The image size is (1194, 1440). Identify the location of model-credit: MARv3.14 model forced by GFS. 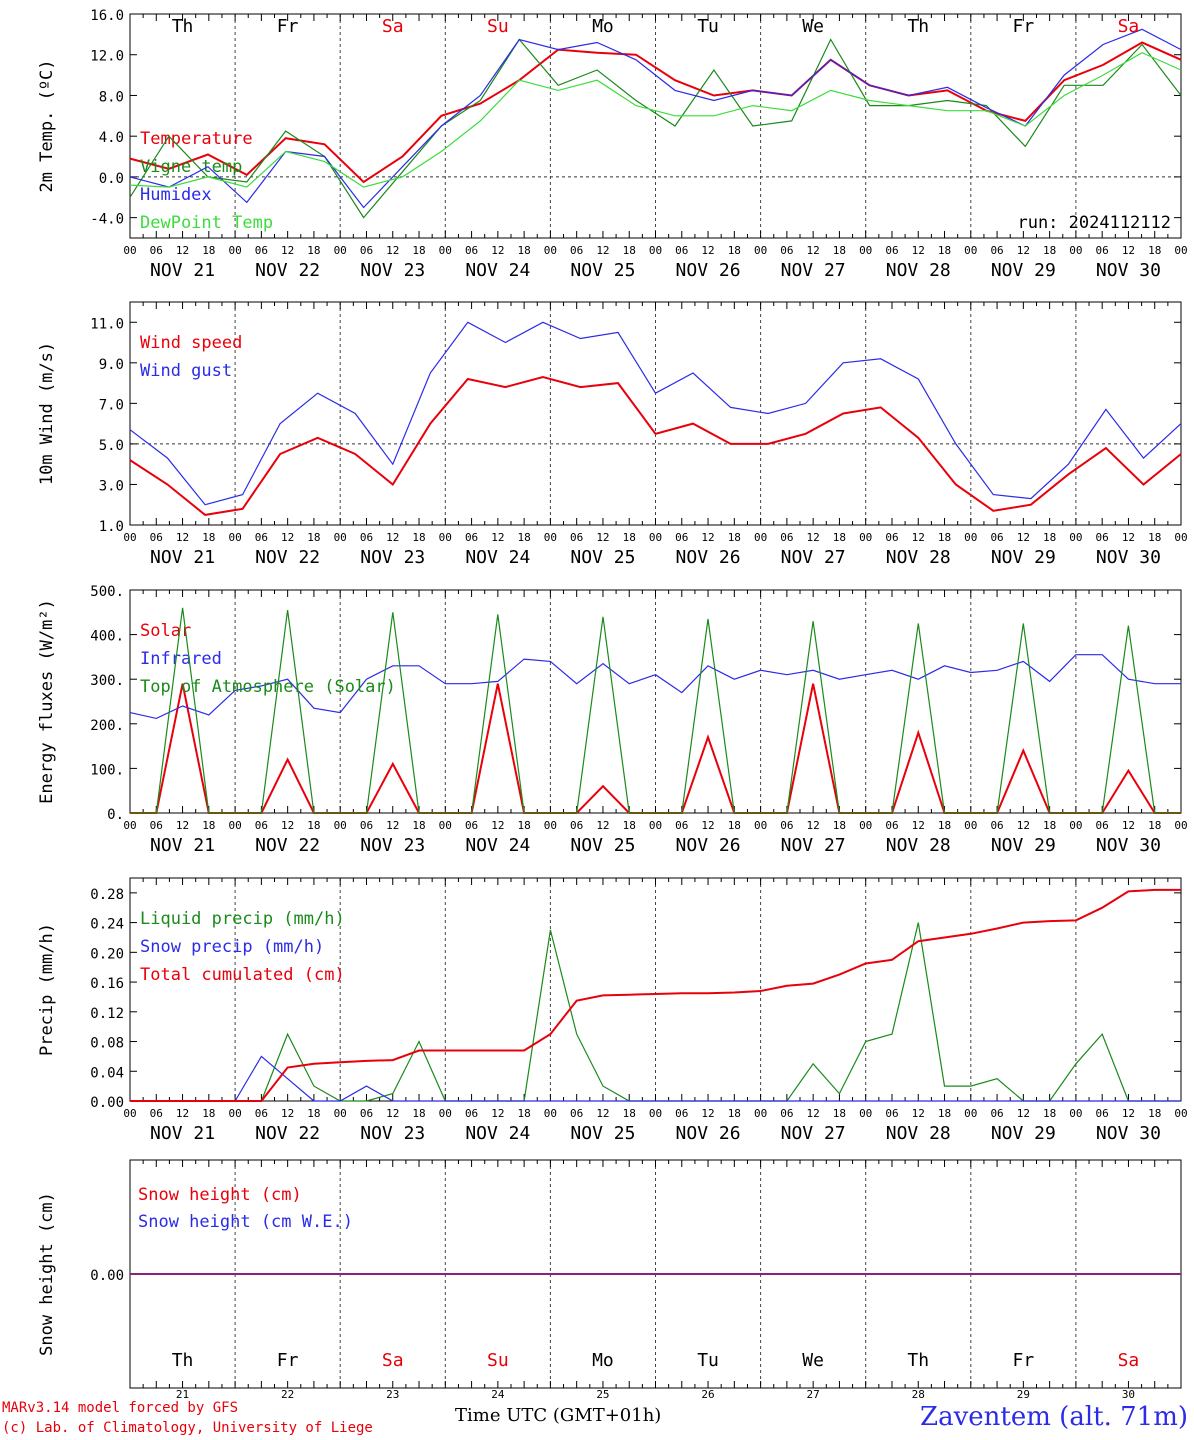
(120, 1408).